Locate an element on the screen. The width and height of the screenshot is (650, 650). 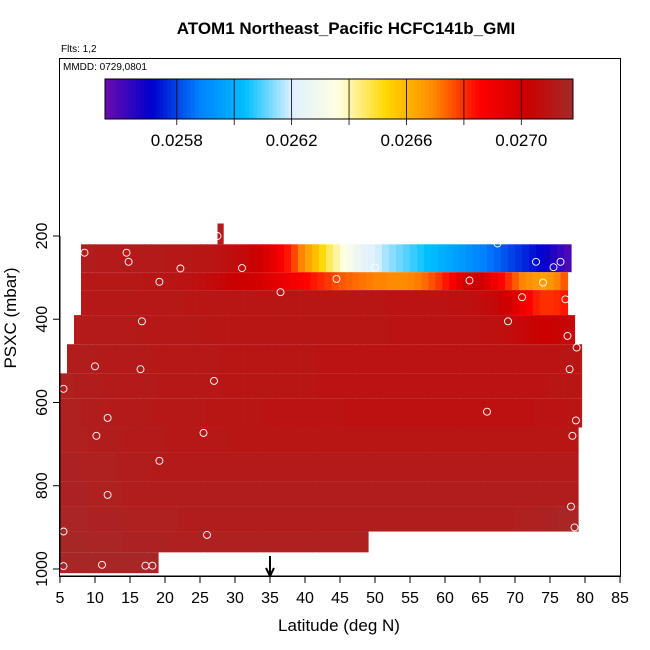
y-tick-label: 800 is located at coordinates (42, 485).